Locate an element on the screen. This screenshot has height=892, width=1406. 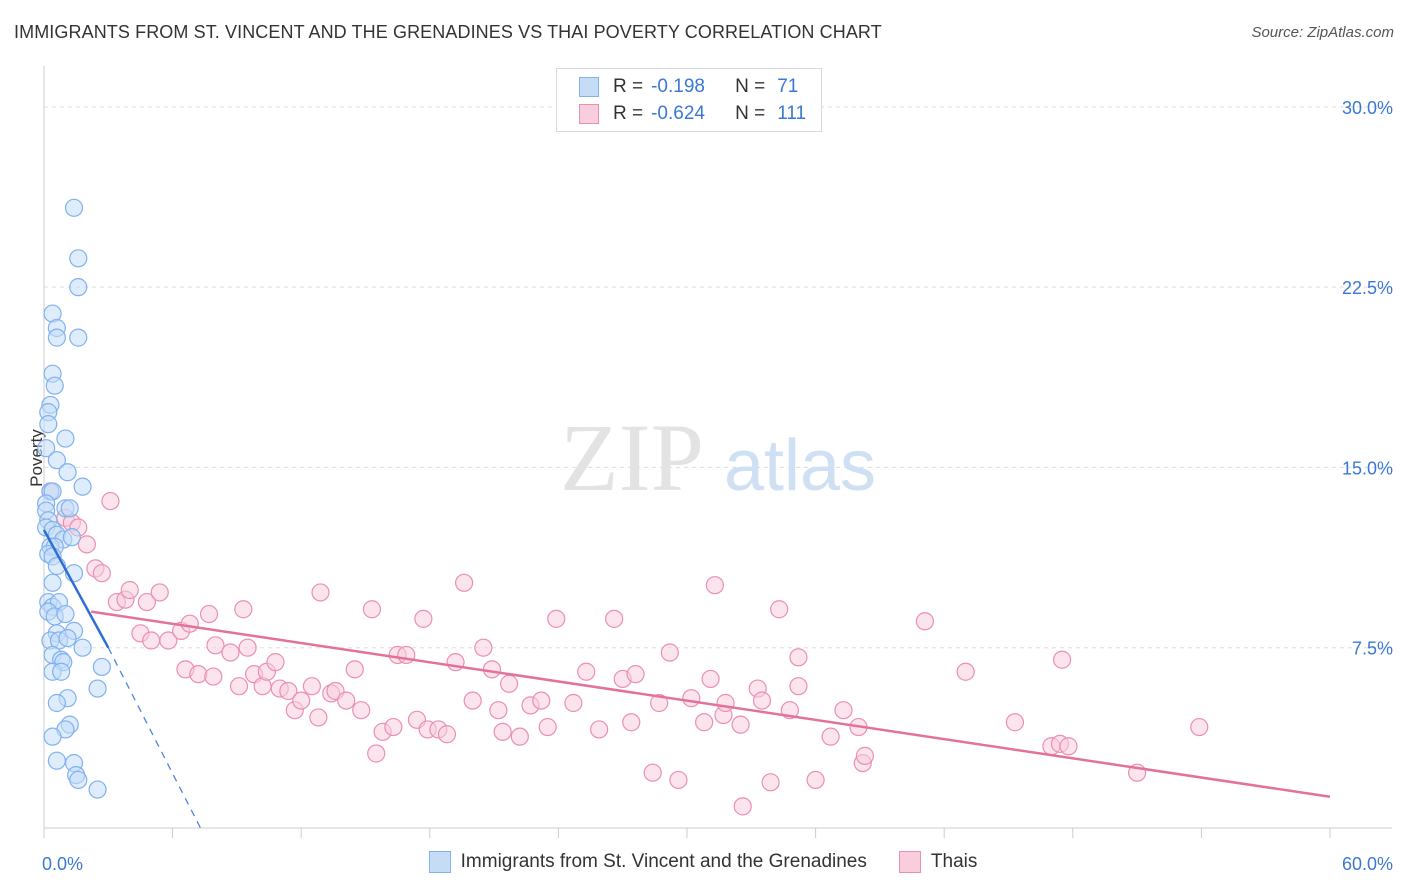
legend-n-value: 111 is located at coordinates (792, 113).